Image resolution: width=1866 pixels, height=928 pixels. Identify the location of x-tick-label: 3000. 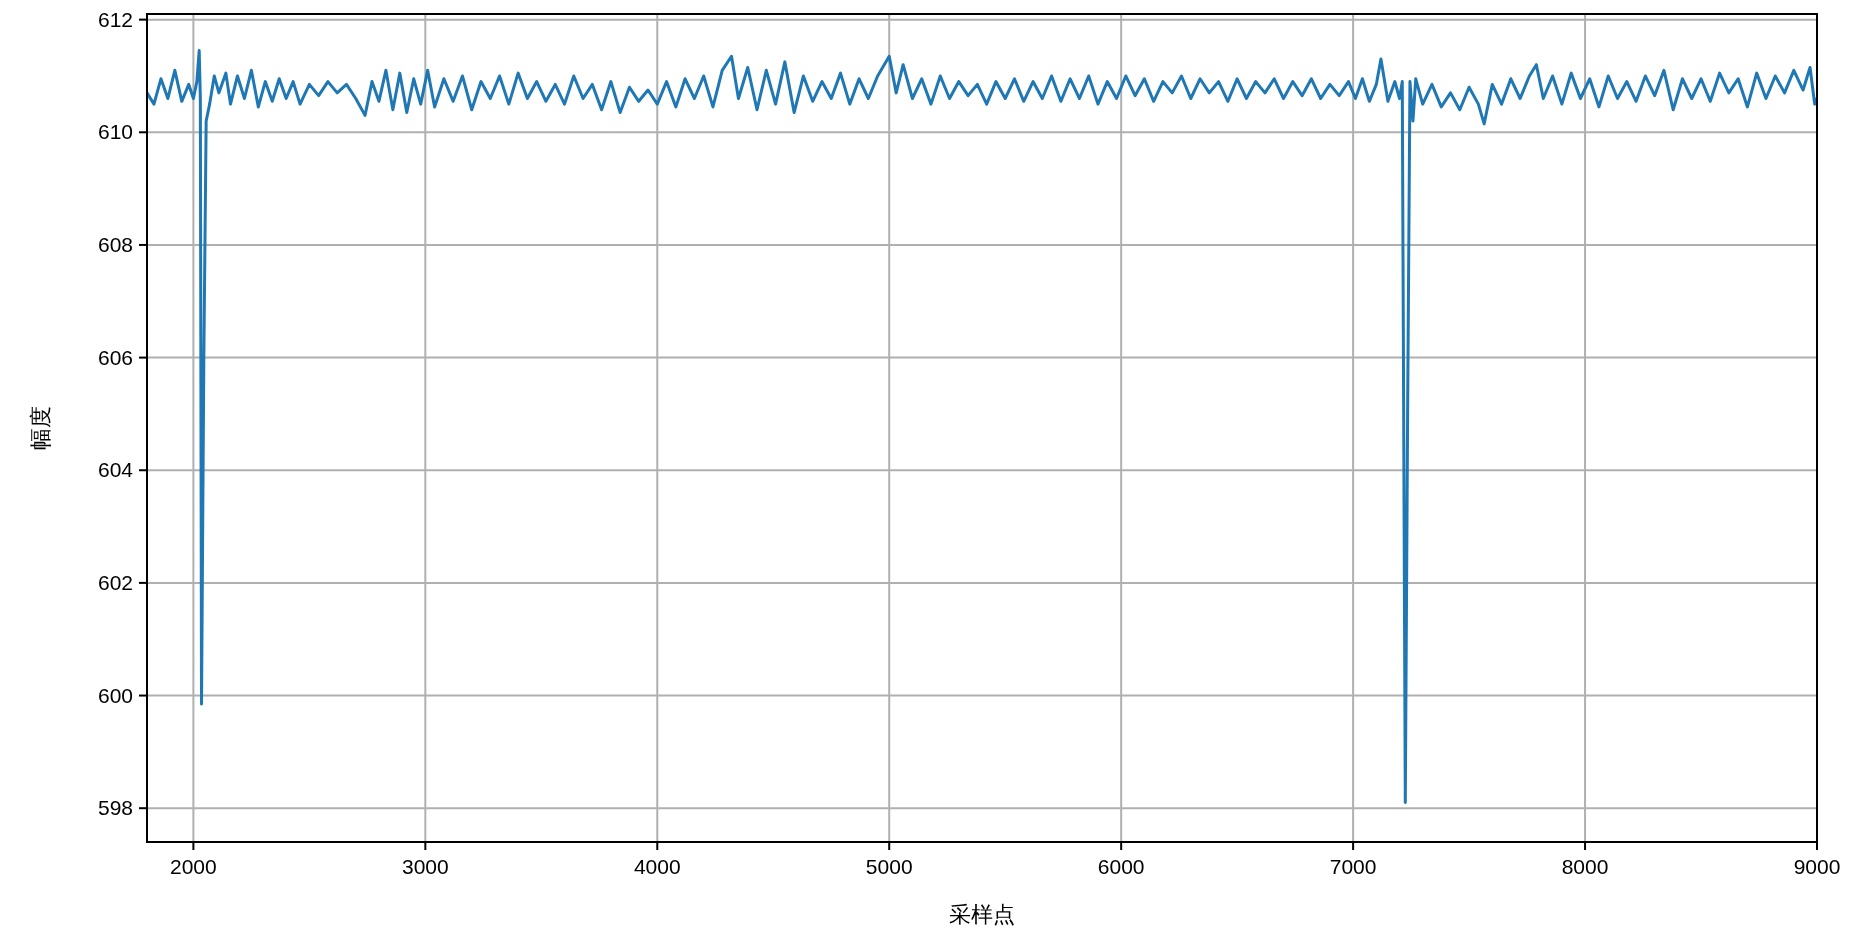
(425, 866).